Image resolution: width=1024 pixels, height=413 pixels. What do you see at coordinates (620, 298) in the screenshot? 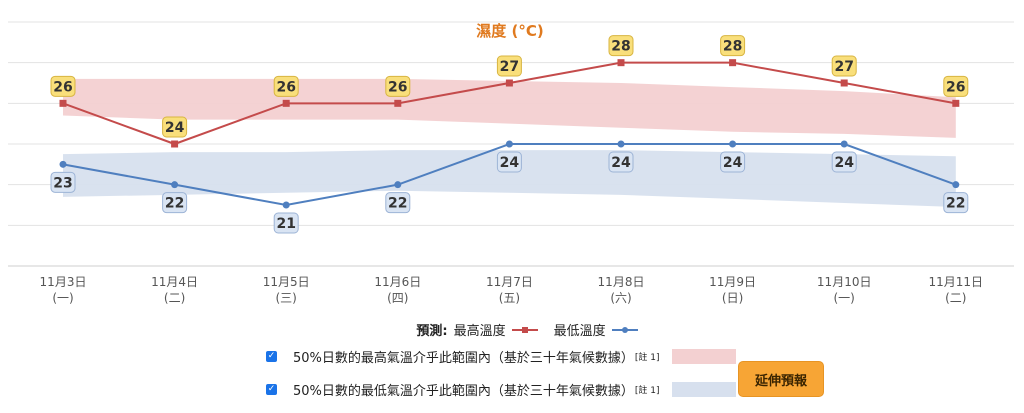
I see `x-tick-weekday: (六)` at bounding box center [620, 298].